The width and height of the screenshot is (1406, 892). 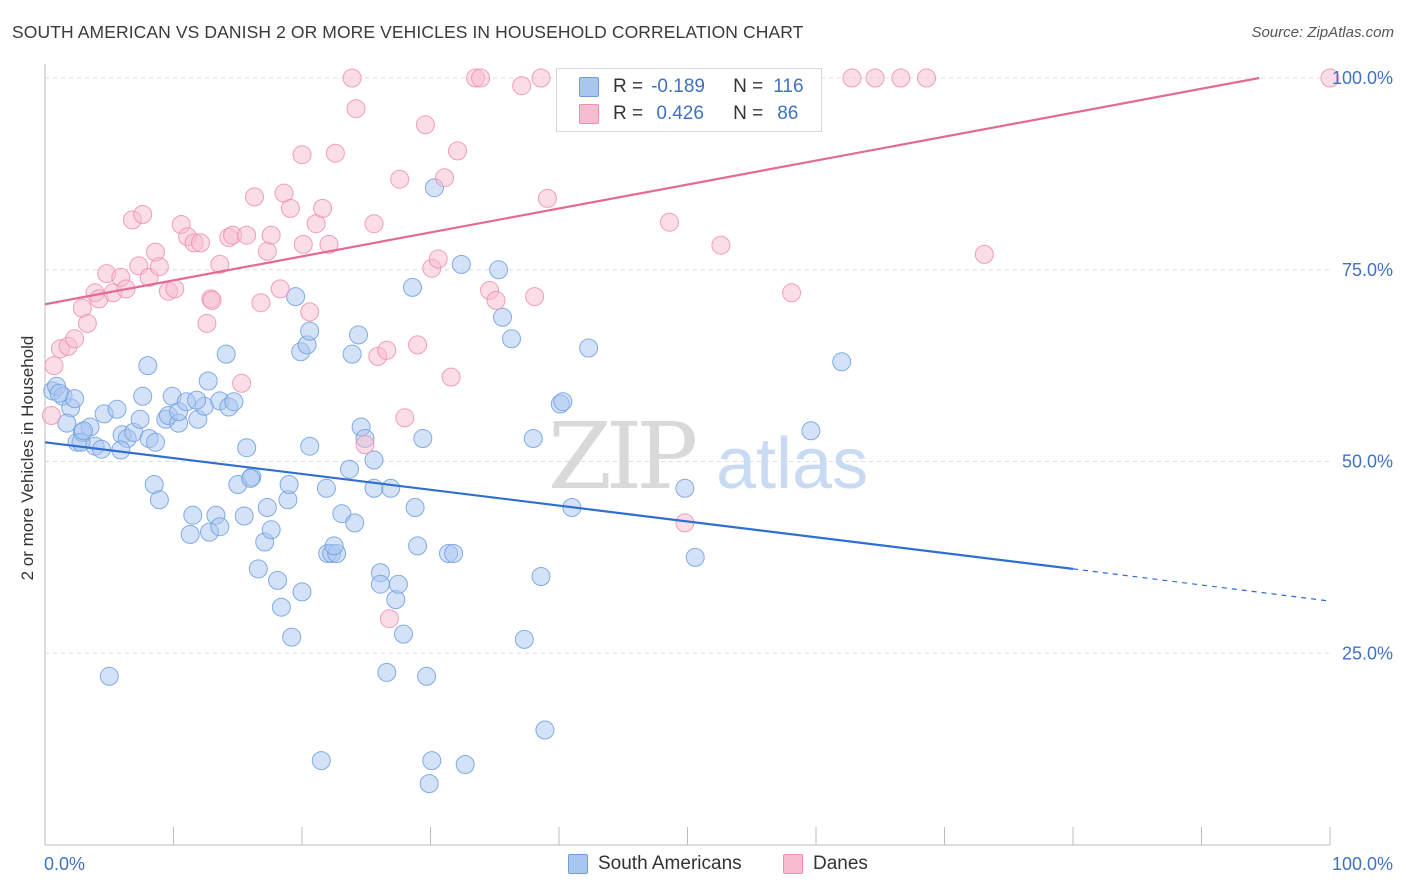 What do you see at coordinates (1201, 585) in the screenshot?
I see `south-americans-trend-extension` at bounding box center [1201, 585].